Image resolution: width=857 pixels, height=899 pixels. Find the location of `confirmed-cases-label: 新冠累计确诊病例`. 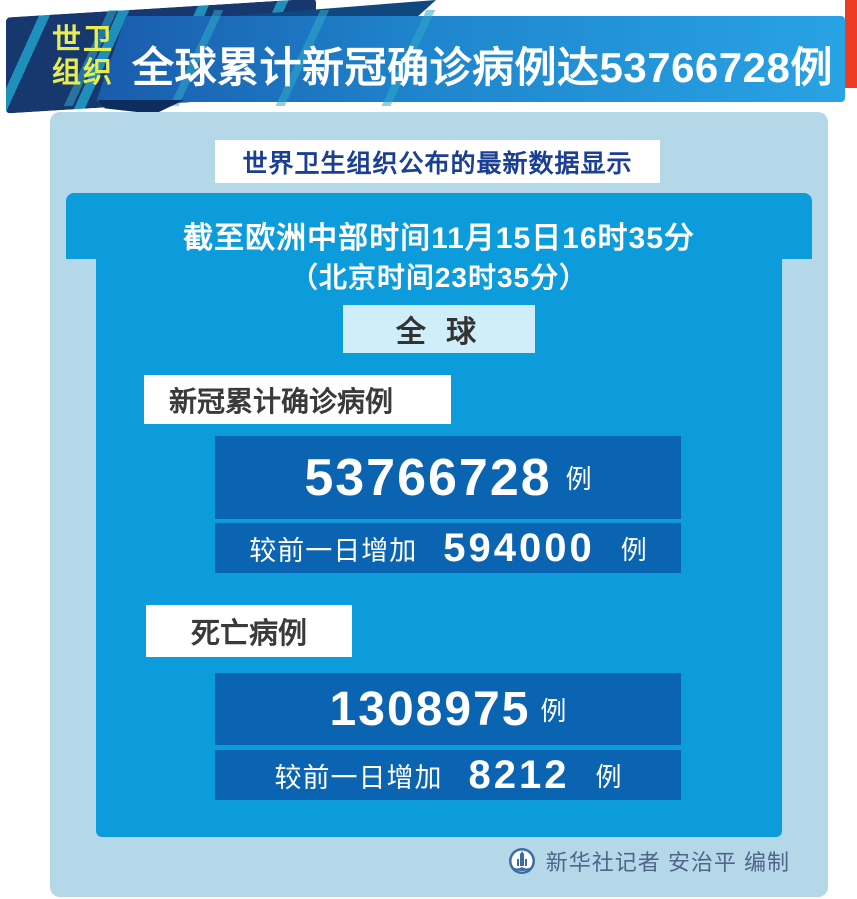

confirmed-cases-label: 新冠累计确诊病例 is located at coordinates (297, 399).